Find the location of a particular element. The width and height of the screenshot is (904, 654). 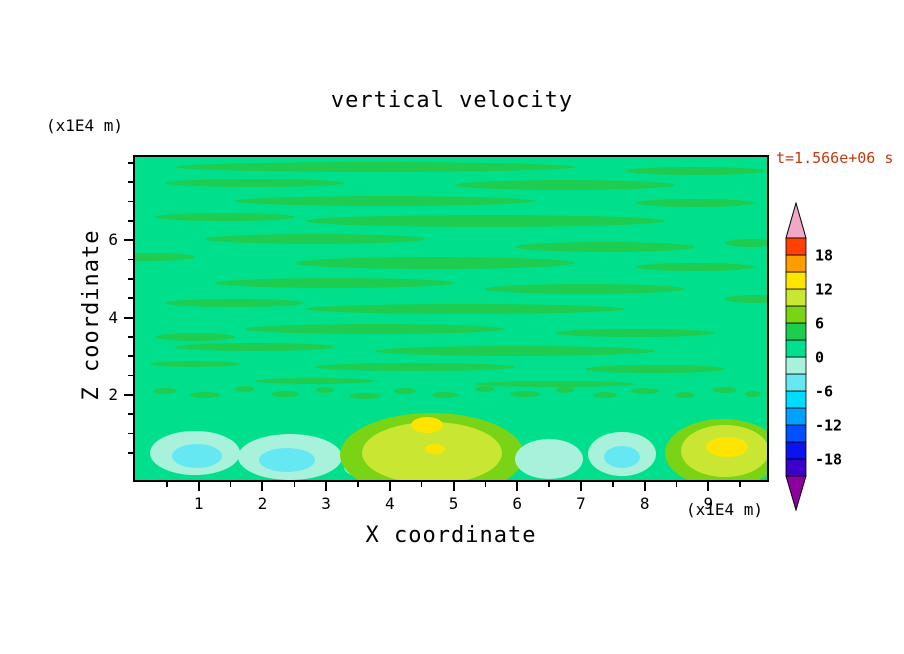

time-annotation: t=1.566e+06 s is located at coordinates (835, 158).